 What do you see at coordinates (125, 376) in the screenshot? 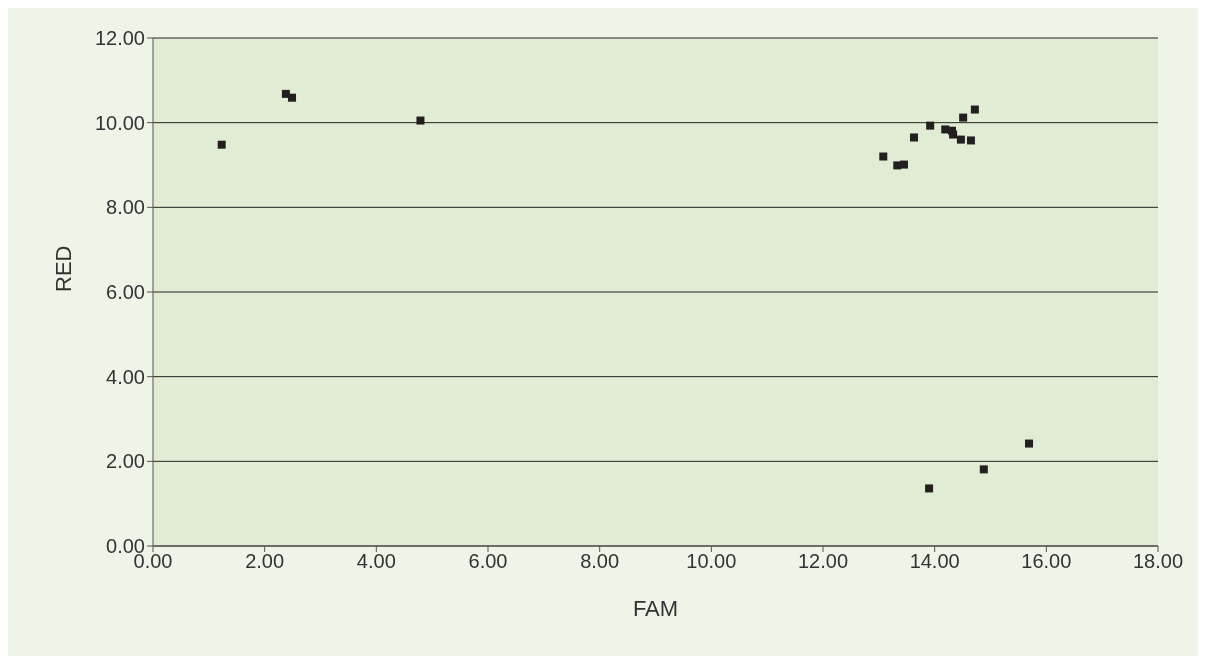
I see `y-tick-label: 4.00` at bounding box center [125, 376].